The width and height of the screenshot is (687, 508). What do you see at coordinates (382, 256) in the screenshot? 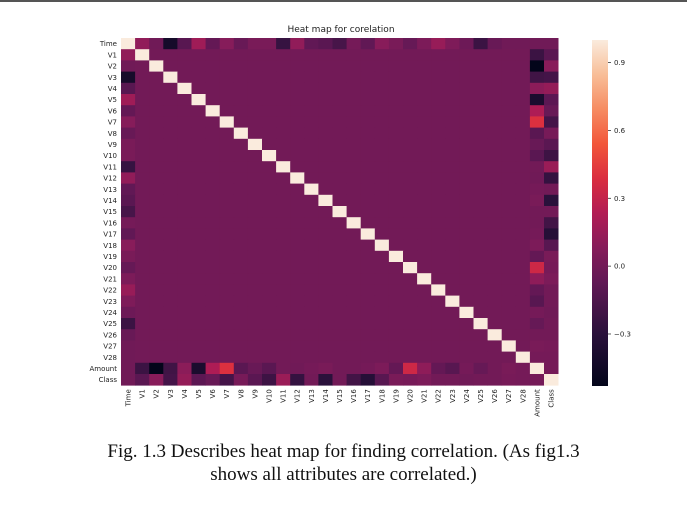
I see `heatmap-cell-V19-V18` at bounding box center [382, 256].